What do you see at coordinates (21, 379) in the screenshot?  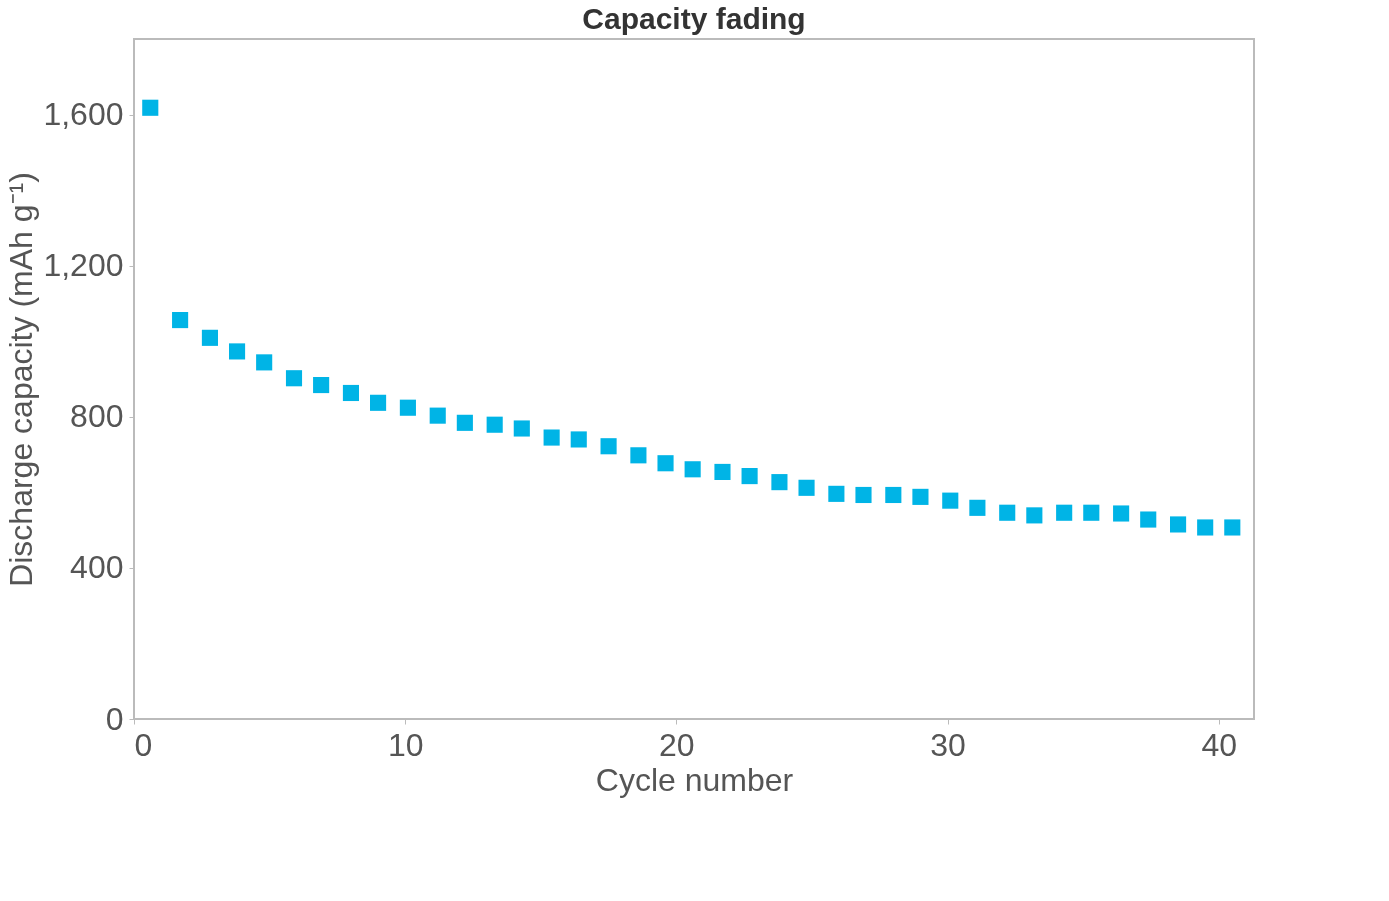 I see `y-axis-title: Discharge capacity (mAh g⁻¹)` at bounding box center [21, 379].